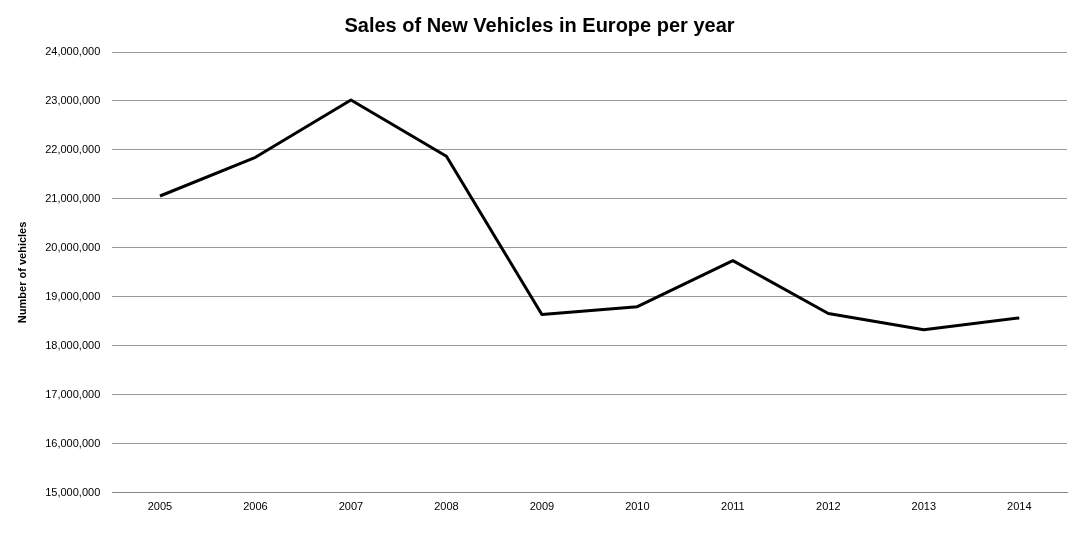 This screenshot has height=534, width=1083. I want to click on x-tick-label: 2013, so click(924, 506).